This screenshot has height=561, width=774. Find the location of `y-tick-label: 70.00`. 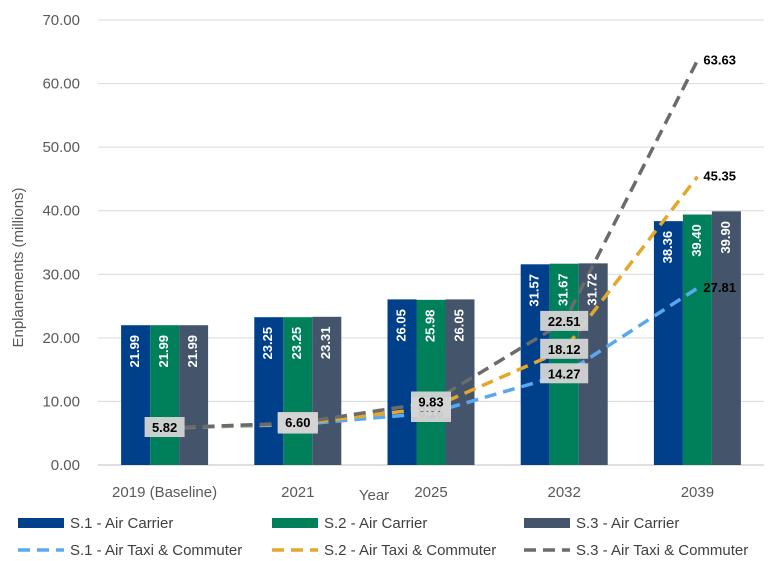

y-tick-label: 70.00 is located at coordinates (61, 20).